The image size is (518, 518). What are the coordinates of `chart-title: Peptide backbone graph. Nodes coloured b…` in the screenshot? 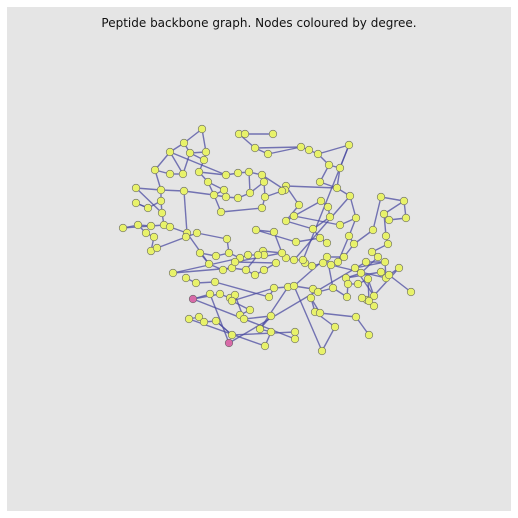 It's located at (259, 23).